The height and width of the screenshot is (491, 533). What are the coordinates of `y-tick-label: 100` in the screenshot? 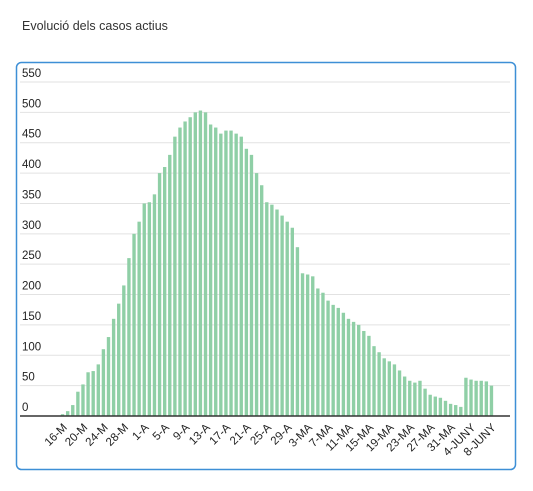 It's located at (31, 347).